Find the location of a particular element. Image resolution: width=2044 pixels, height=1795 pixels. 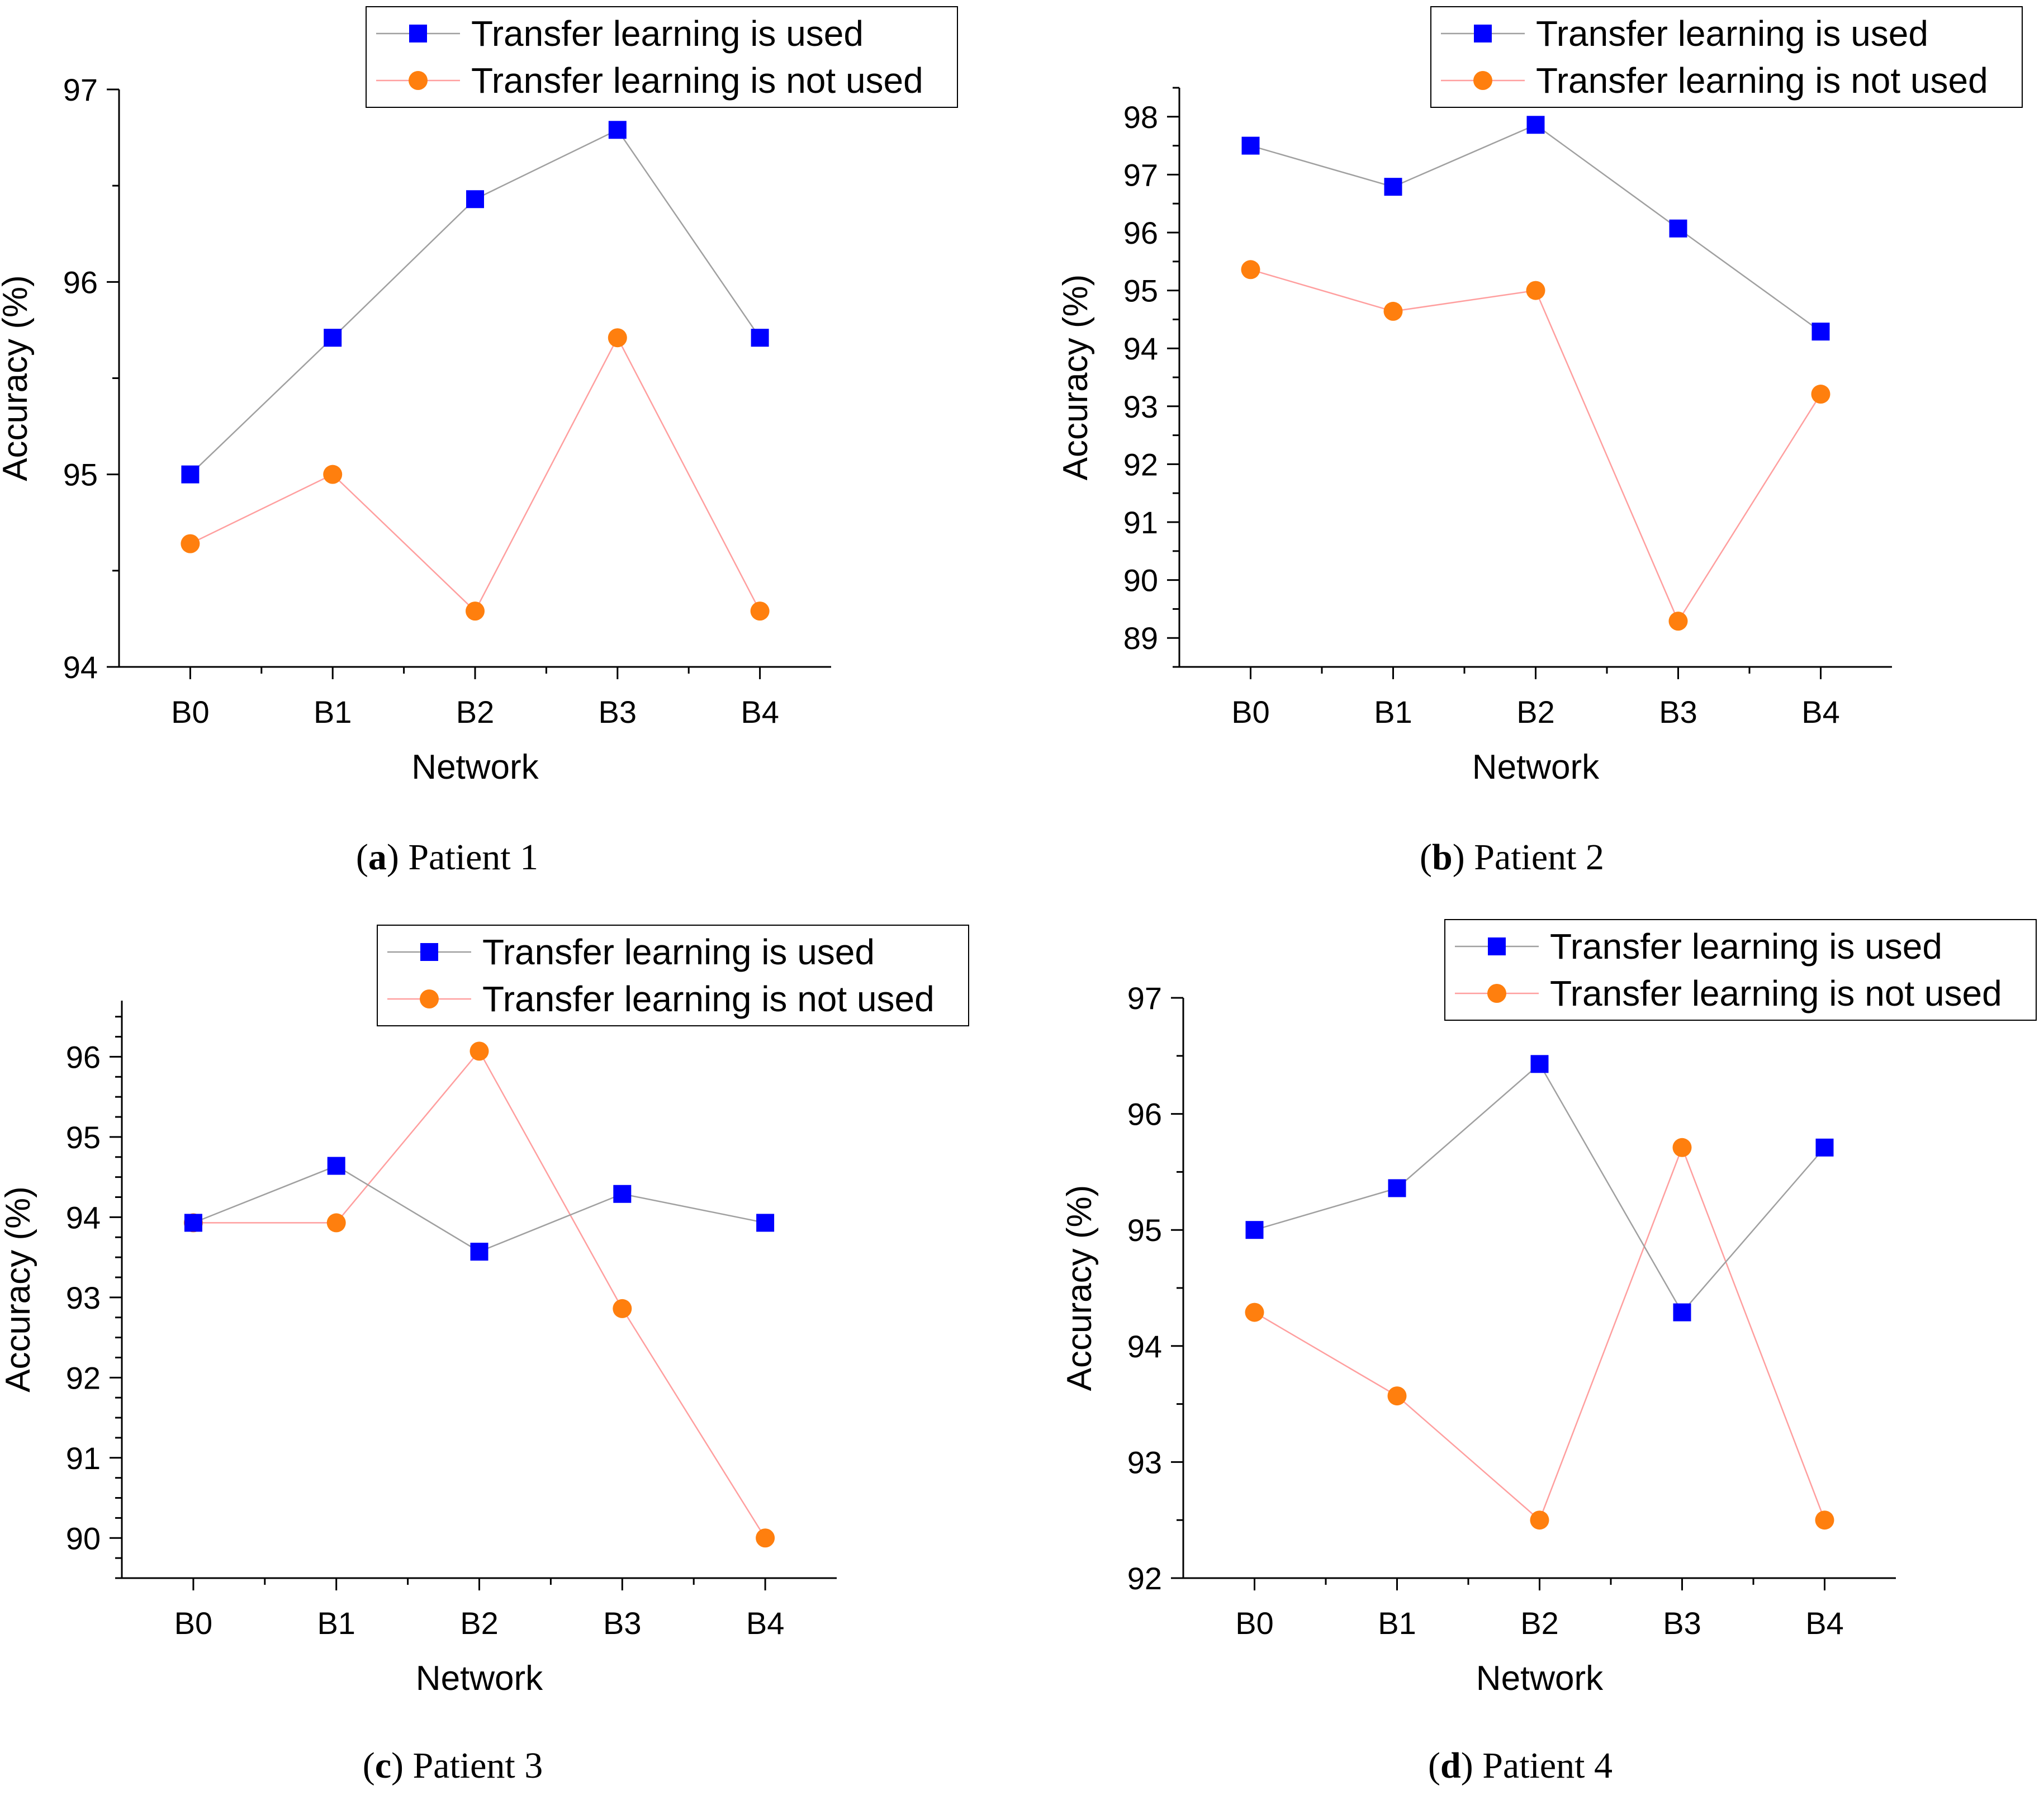

panel-caption: (b) Patient 2 is located at coordinates (1512, 857).